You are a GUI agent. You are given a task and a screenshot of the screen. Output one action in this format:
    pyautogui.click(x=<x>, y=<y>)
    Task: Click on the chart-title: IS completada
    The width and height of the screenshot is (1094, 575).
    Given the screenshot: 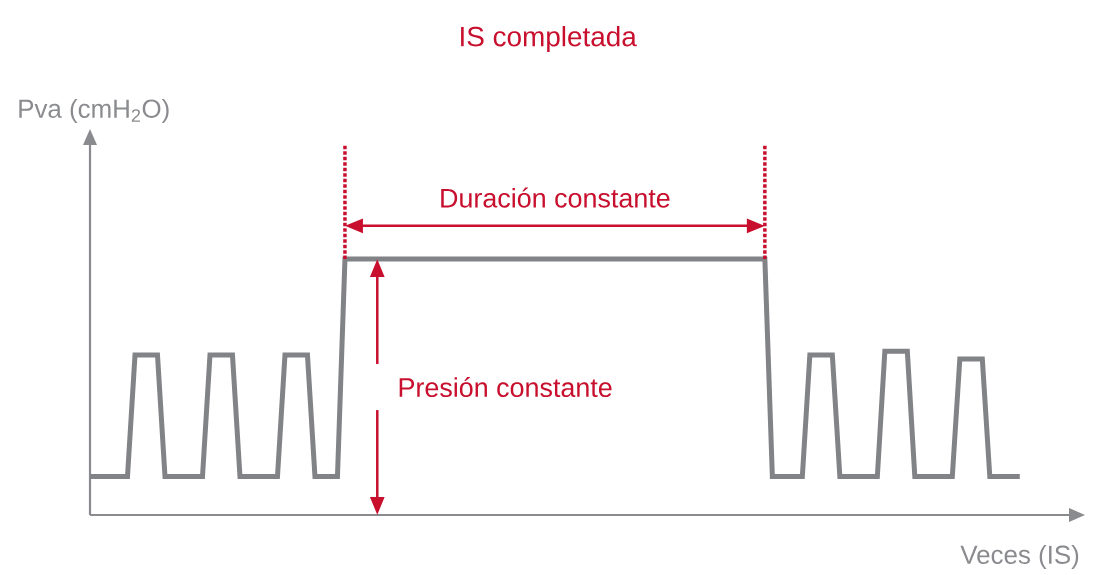 What is the action you would take?
    pyautogui.click(x=549, y=38)
    